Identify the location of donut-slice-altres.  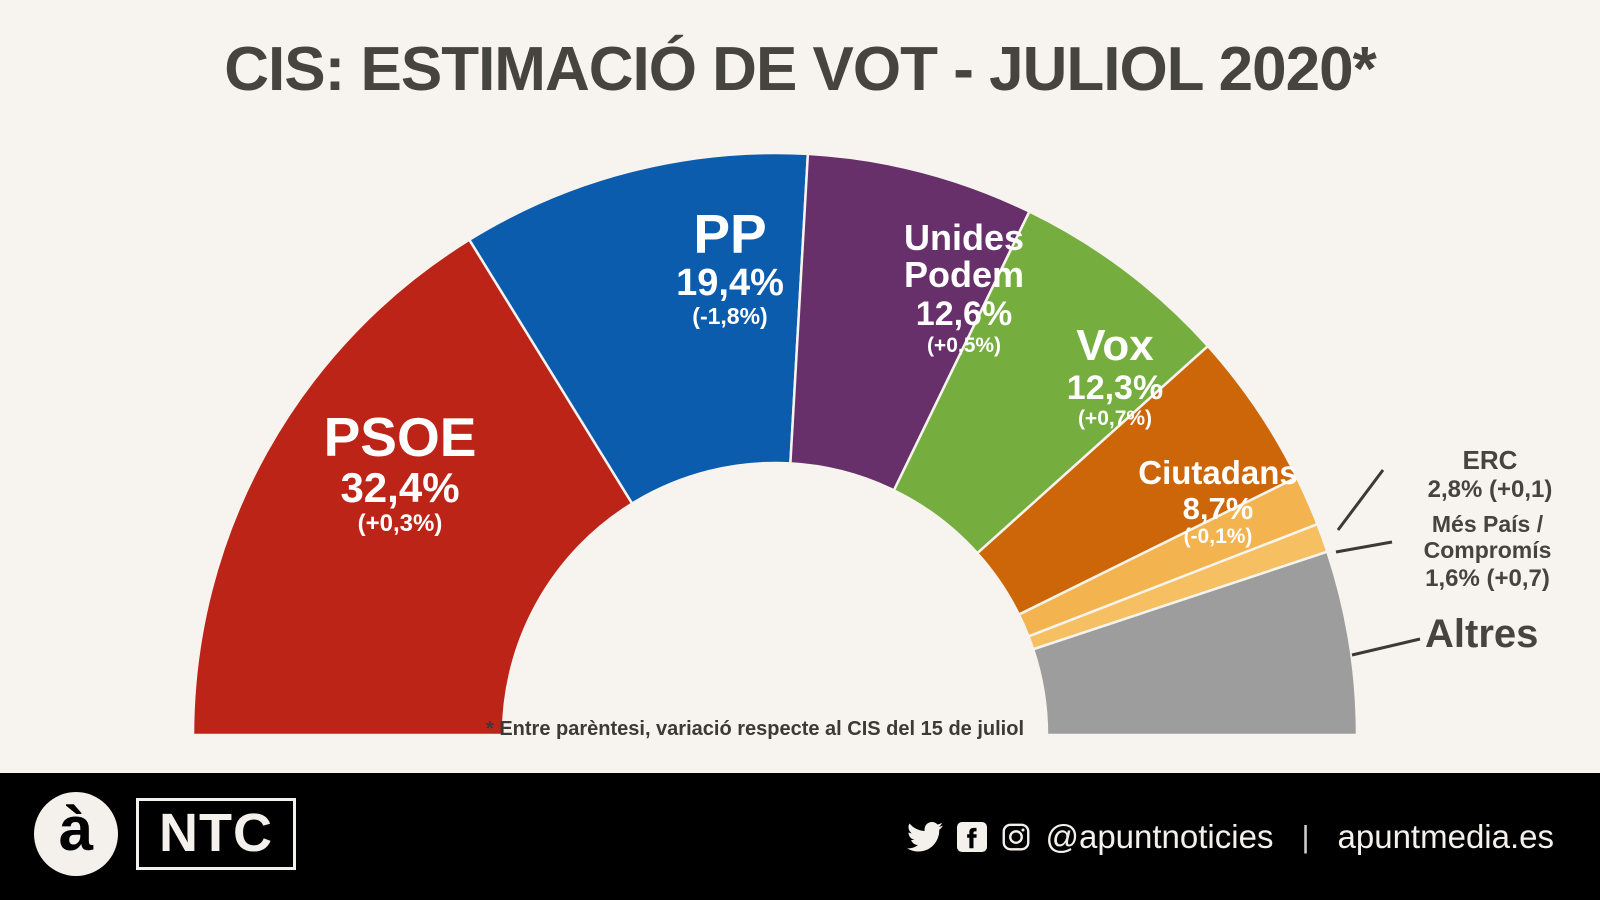
(1195, 643).